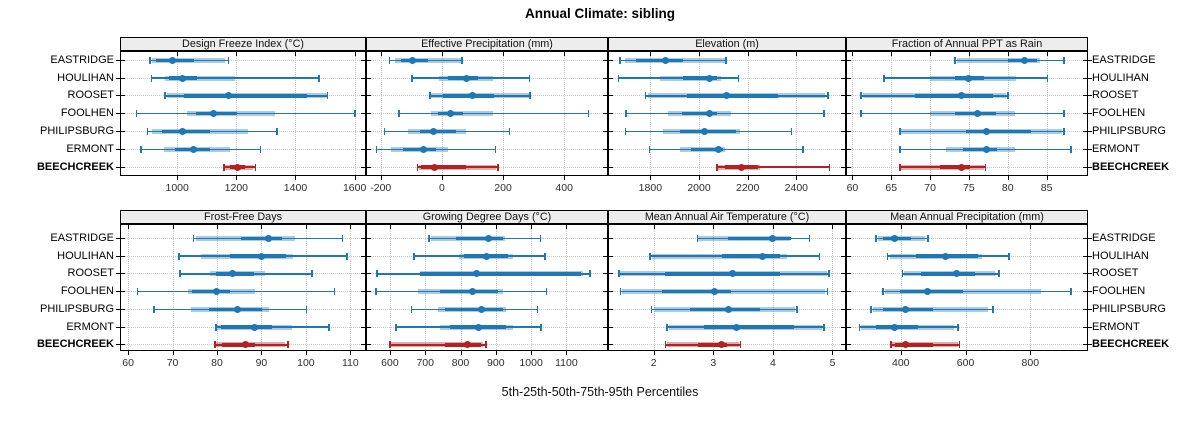  Describe the element at coordinates (564, 188) in the screenshot. I see `tick-label: 400` at that location.